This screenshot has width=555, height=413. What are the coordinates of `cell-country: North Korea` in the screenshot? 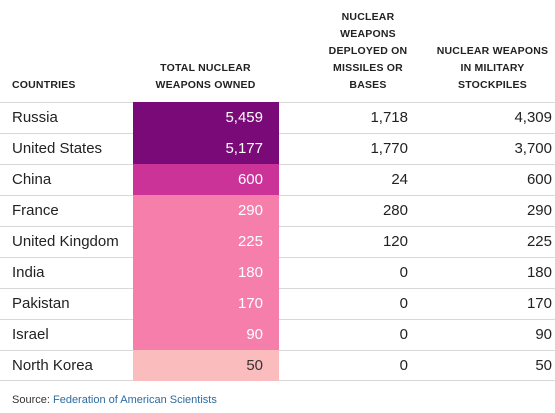 It's located at (52, 365).